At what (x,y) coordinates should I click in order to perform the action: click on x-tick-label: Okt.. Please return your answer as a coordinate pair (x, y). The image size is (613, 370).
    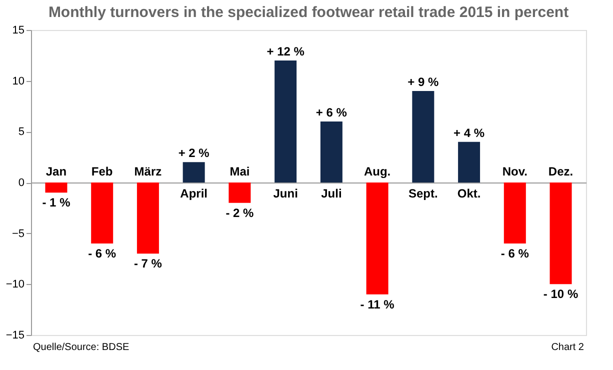
    Looking at the image, I should click on (469, 193).